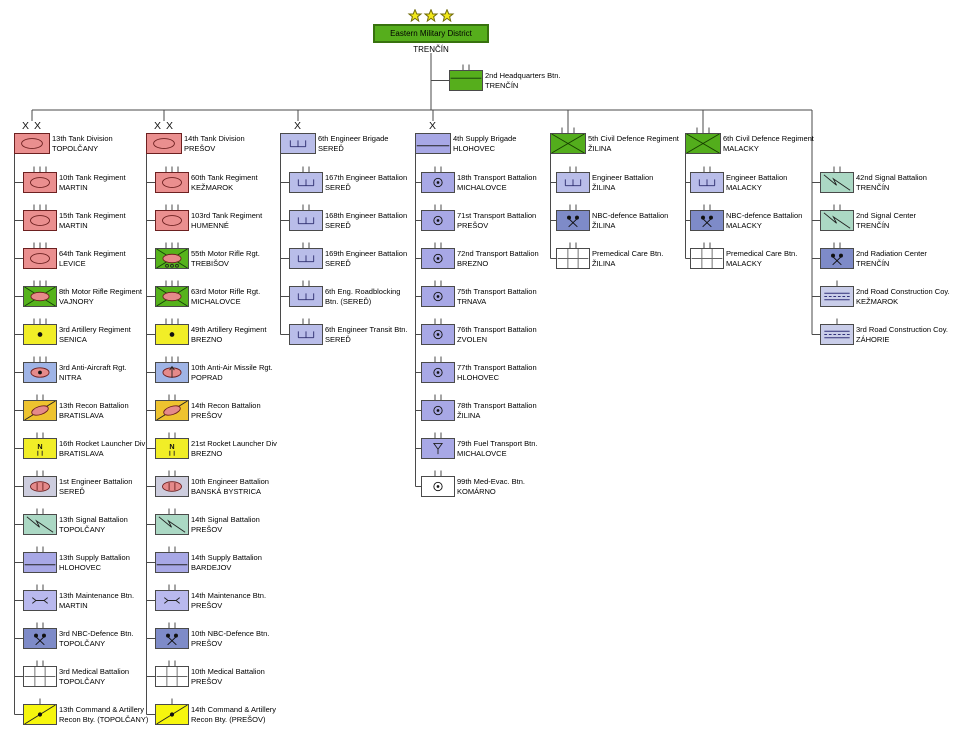  What do you see at coordinates (498, 258) in the screenshot?
I see `unit-label-72nd-transport-battalion: 72nd Transport Battalion BREZNO` at bounding box center [498, 258].